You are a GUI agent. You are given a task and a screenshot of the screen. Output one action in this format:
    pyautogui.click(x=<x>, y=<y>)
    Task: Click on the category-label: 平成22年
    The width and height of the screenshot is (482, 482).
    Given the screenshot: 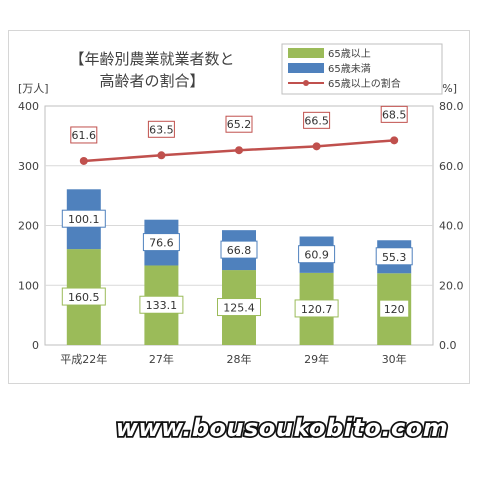 What is the action you would take?
    pyautogui.click(x=83, y=359)
    